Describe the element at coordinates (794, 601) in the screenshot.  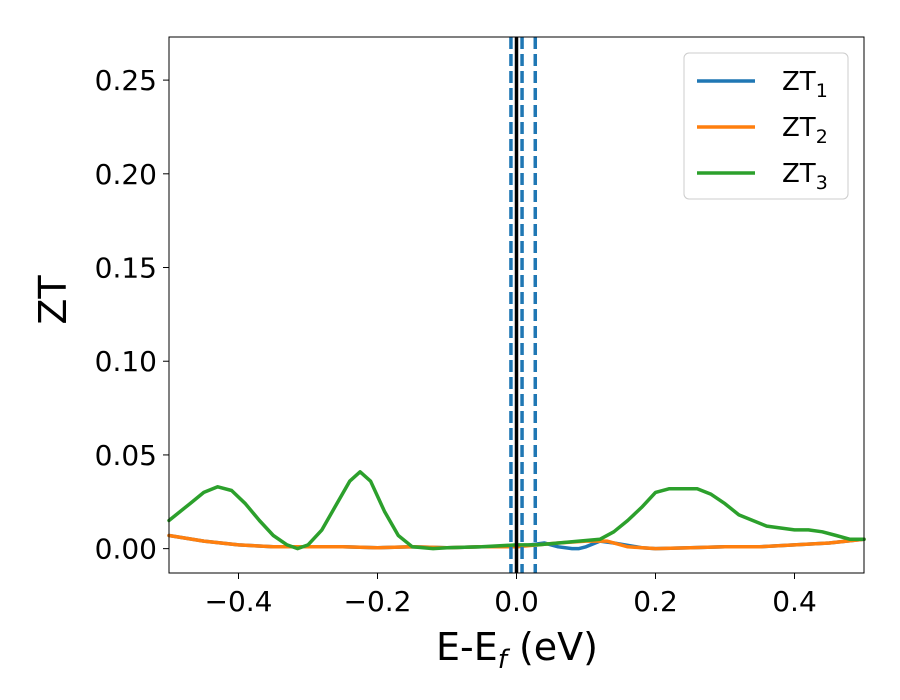
I see `x-tick-label: 0.4` at that location.